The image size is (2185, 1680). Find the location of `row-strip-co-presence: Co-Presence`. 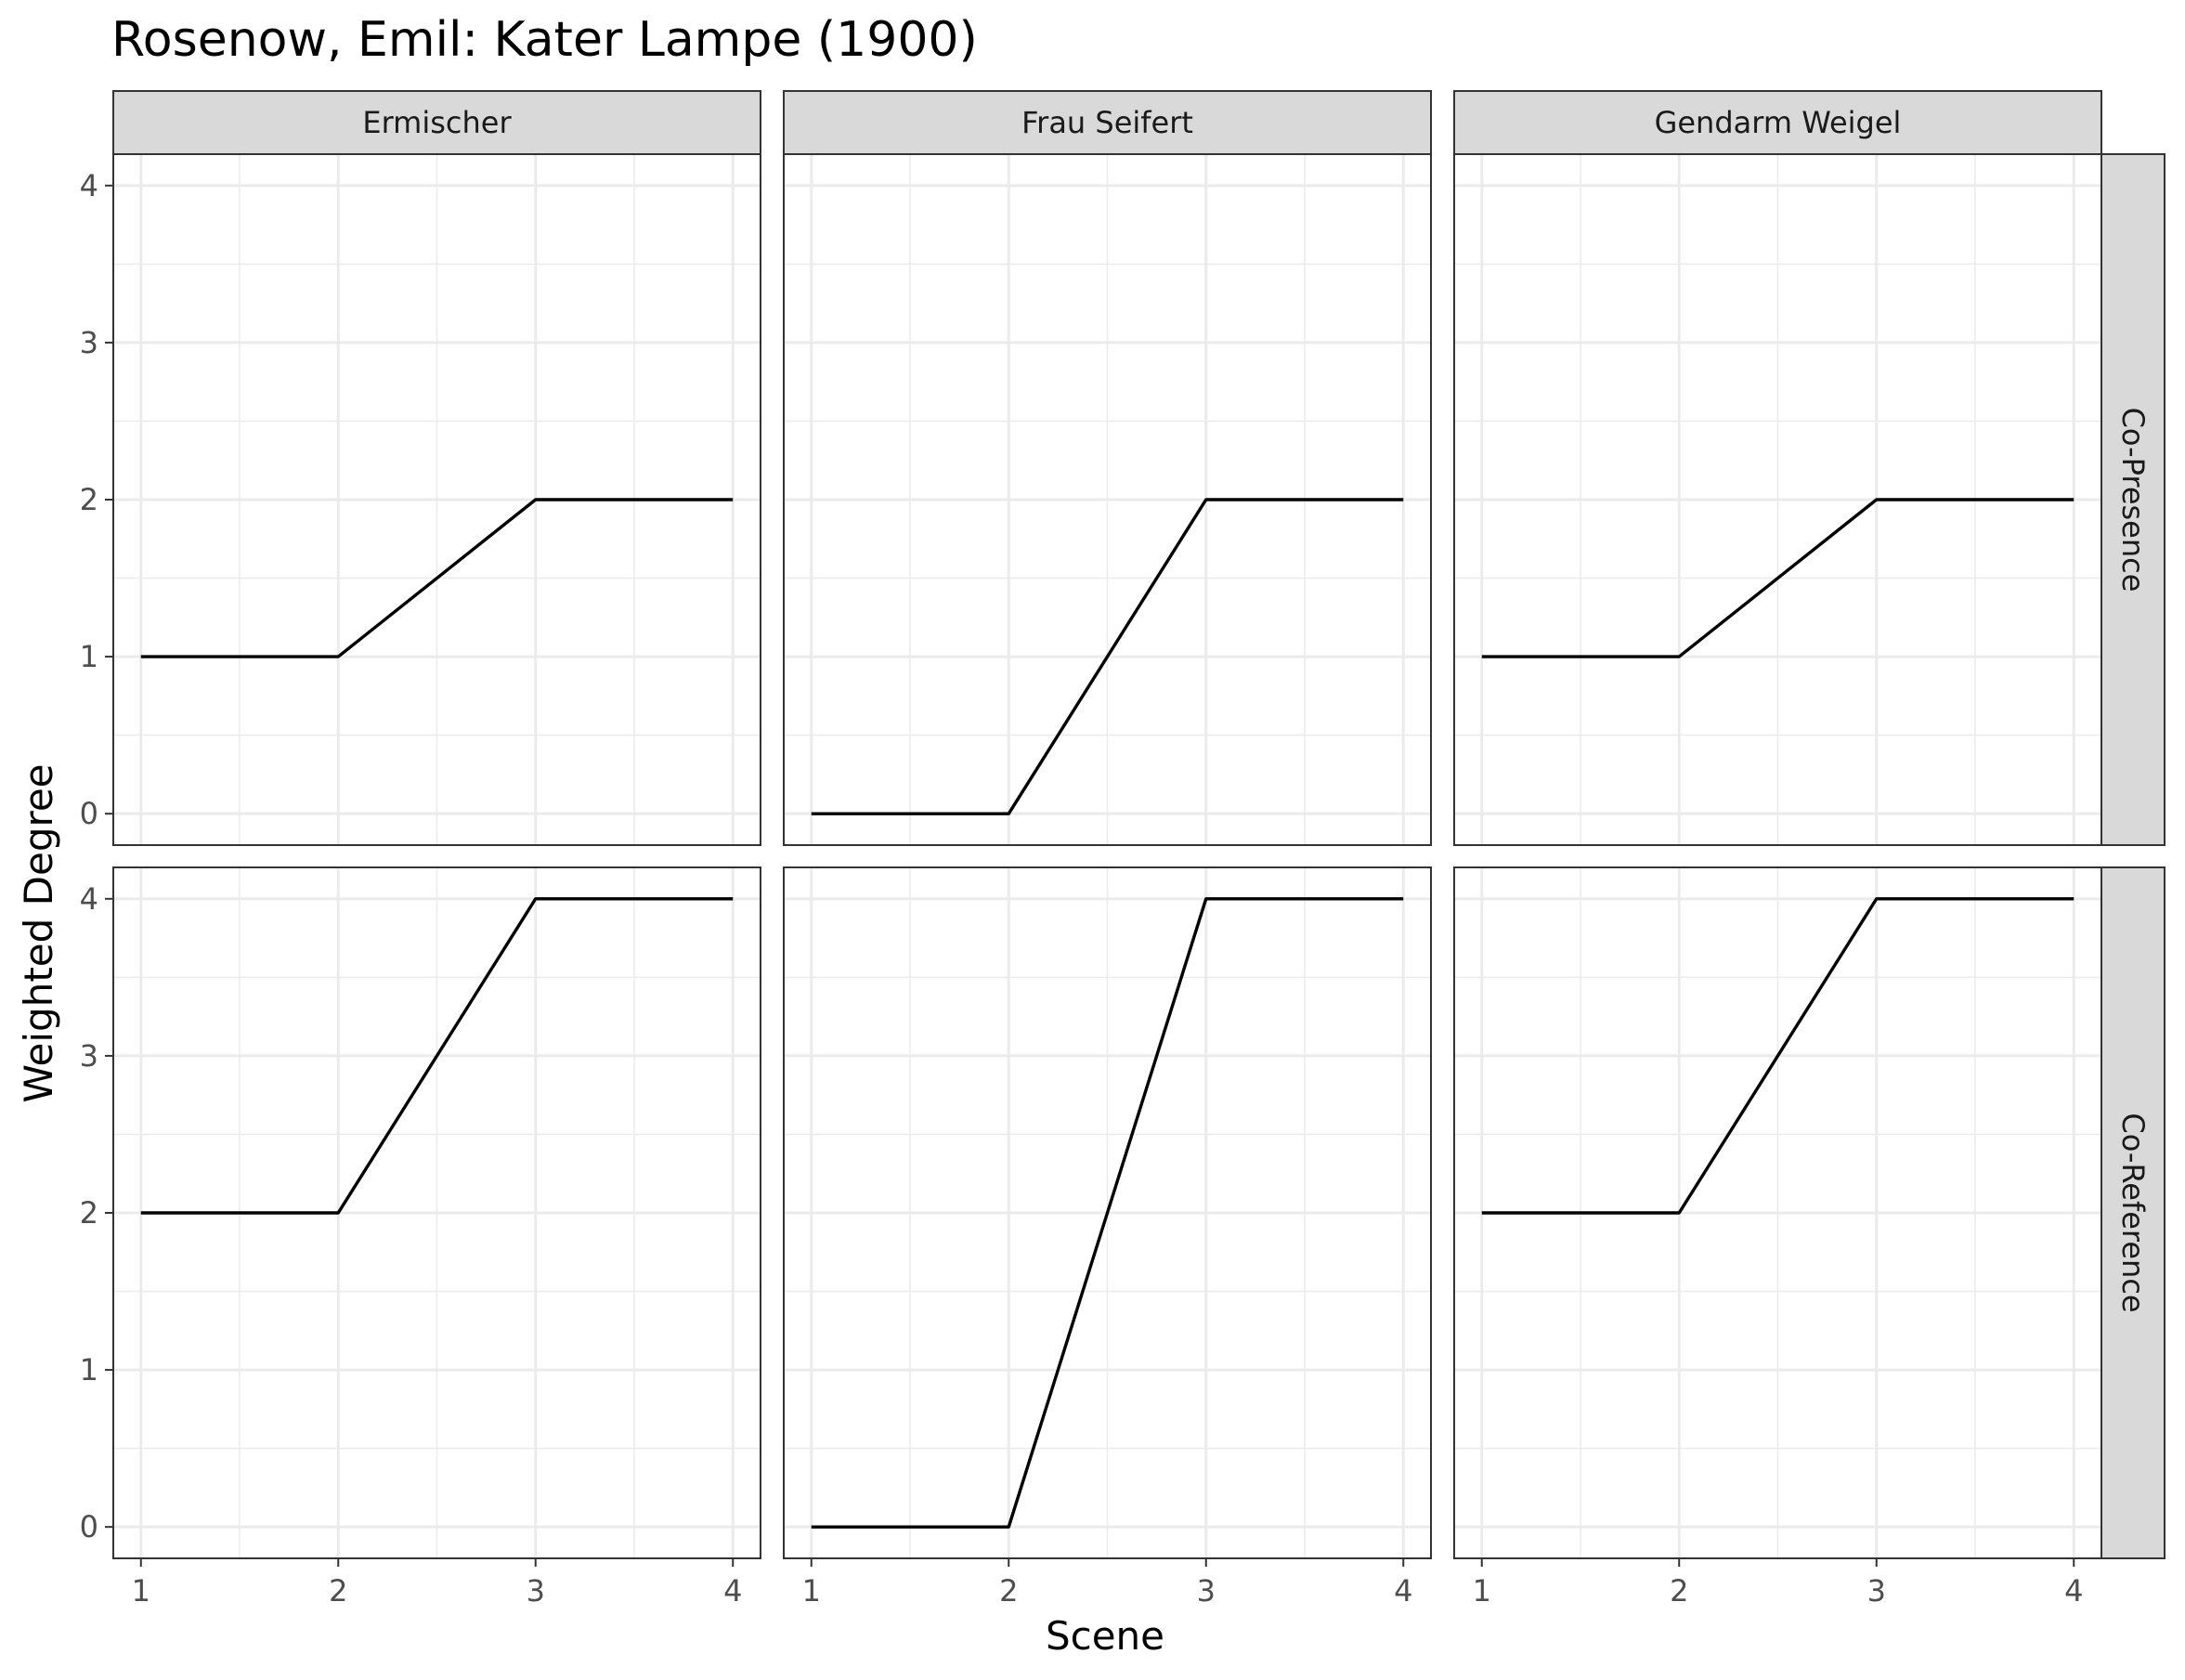

row-strip-co-presence: Co-Presence is located at coordinates (2132, 499).